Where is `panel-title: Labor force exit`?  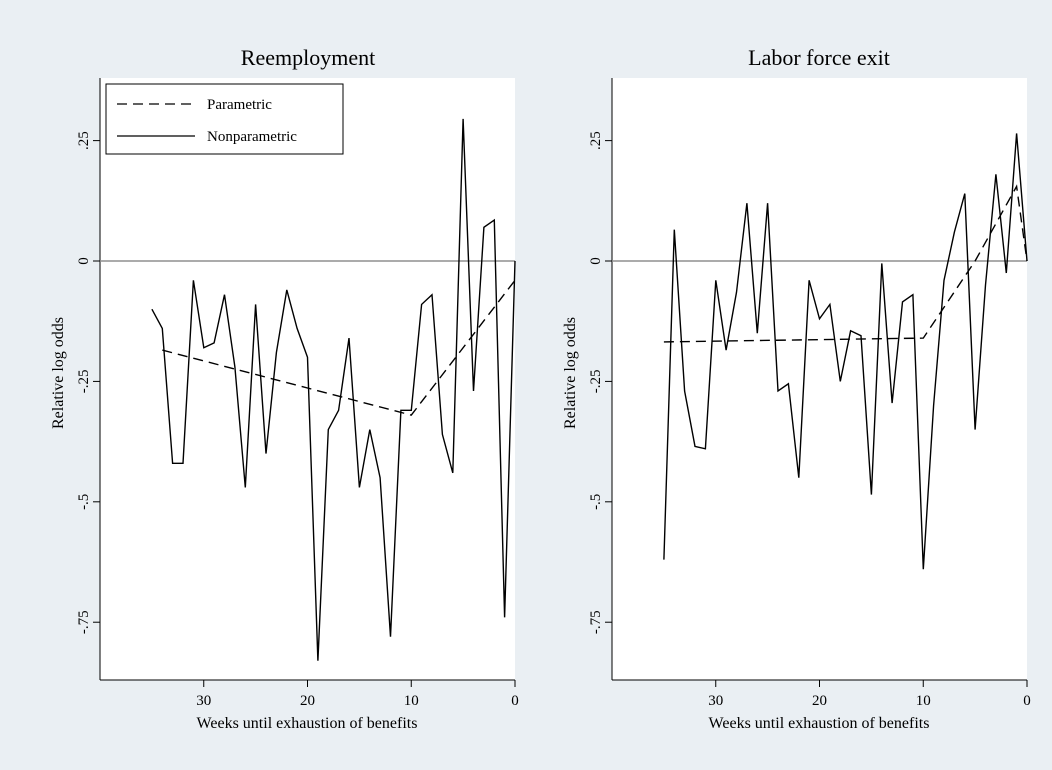
panel-title: Labor force exit is located at coordinates (819, 57).